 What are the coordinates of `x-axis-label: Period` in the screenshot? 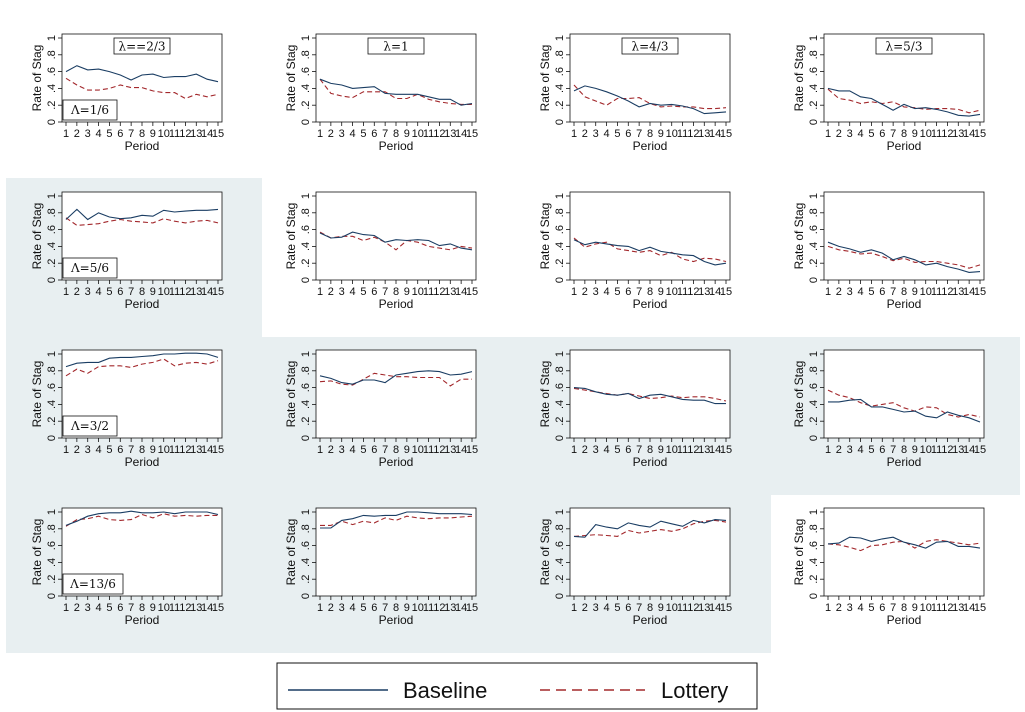 It's located at (904, 146).